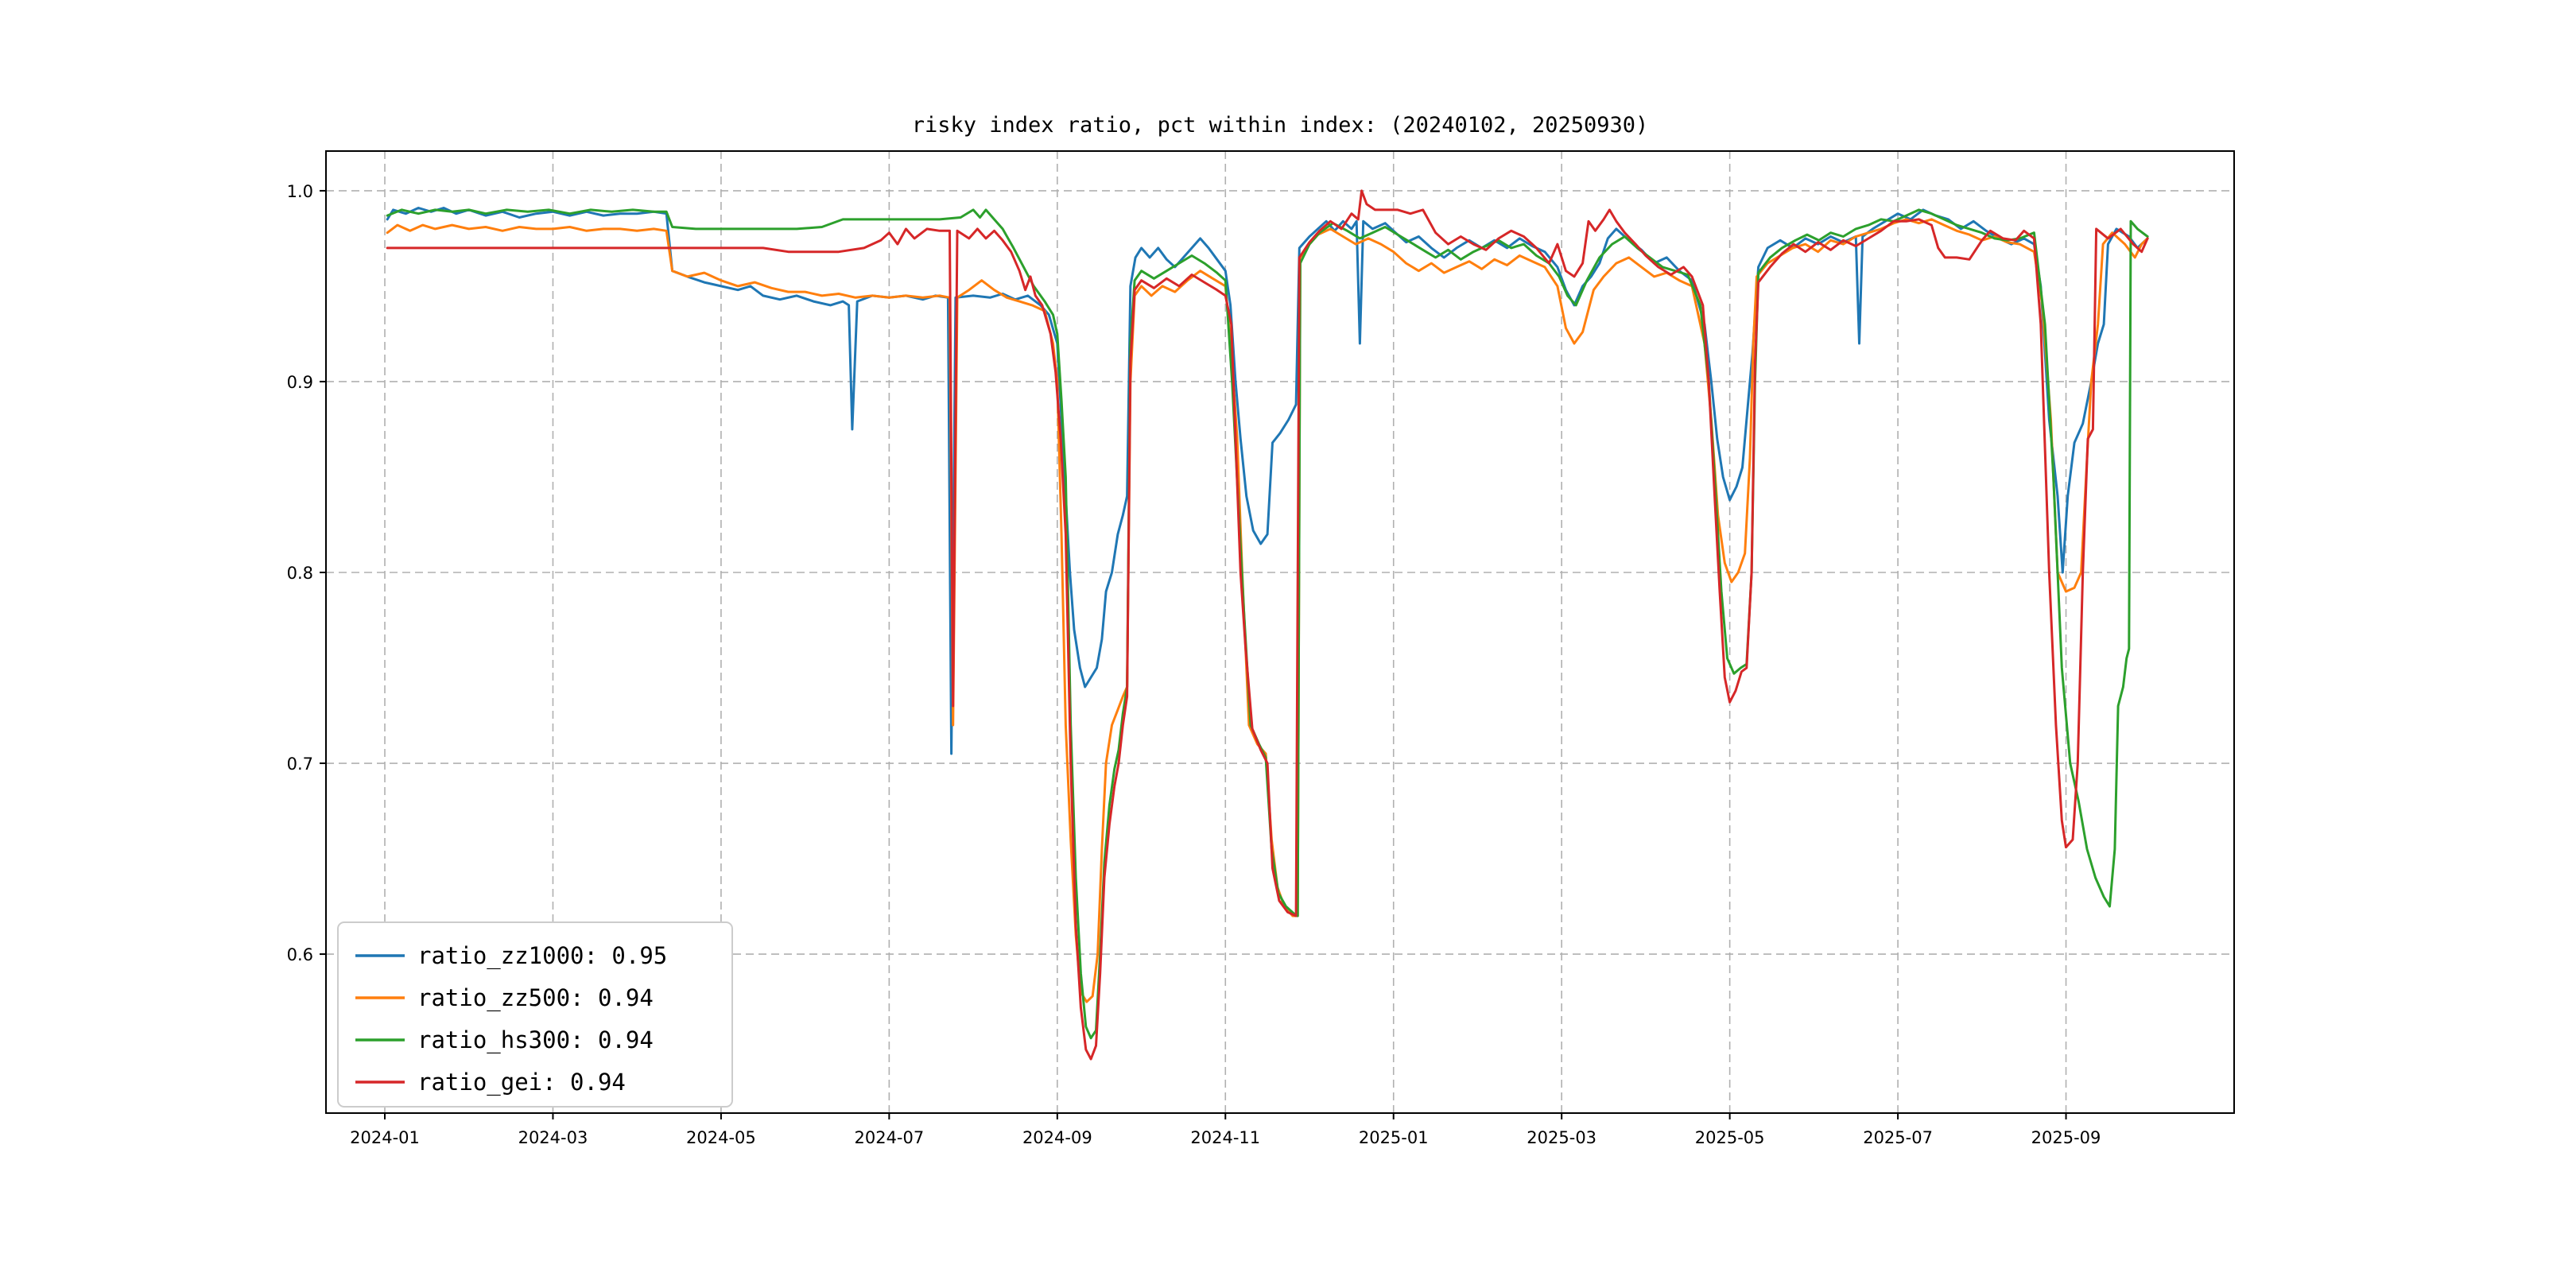  I want to click on x-tick-label: 2025-03, so click(1562, 1137).